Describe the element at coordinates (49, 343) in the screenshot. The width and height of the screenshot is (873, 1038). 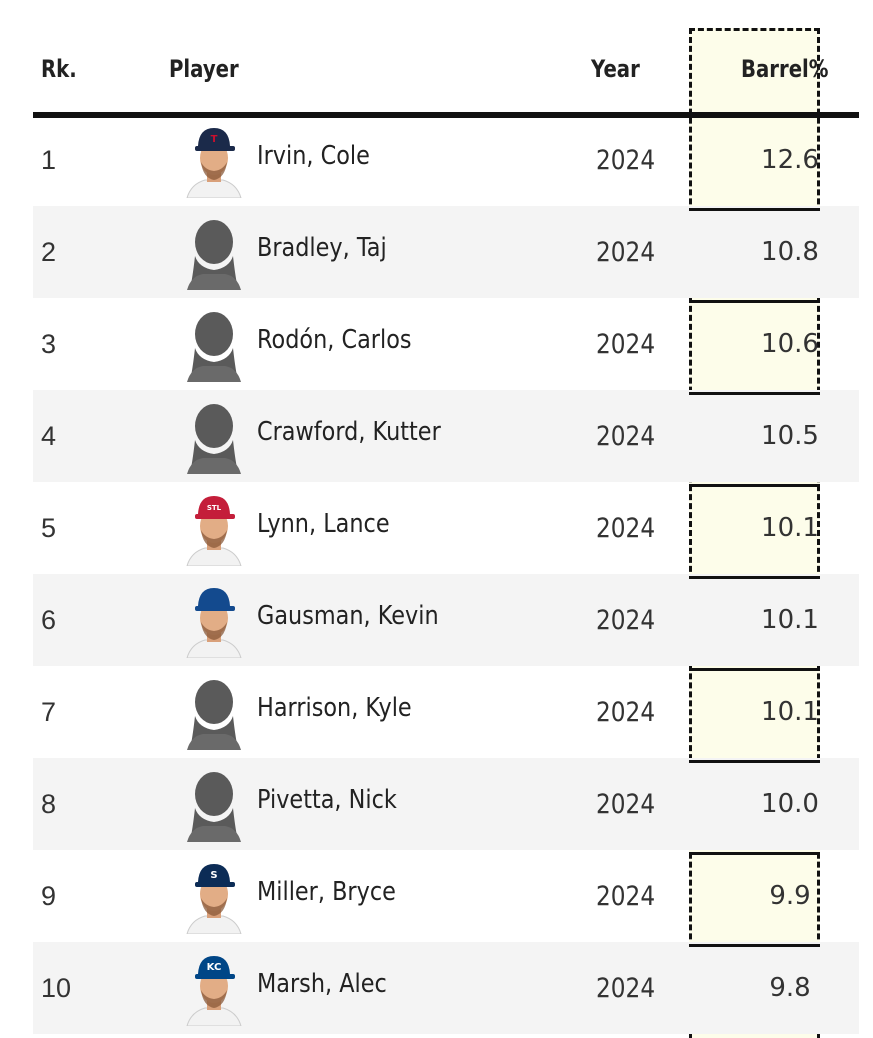
I see `rank-cell: 3` at that location.